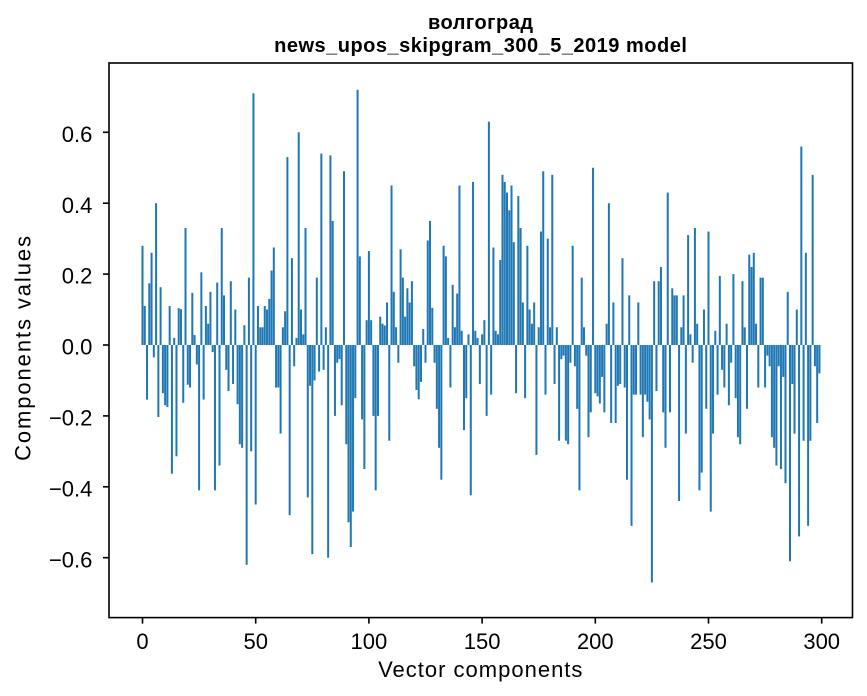 This screenshot has height=696, width=867. Describe the element at coordinates (481, 23) in the screenshot. I see `svg-text: волгоград` at that location.